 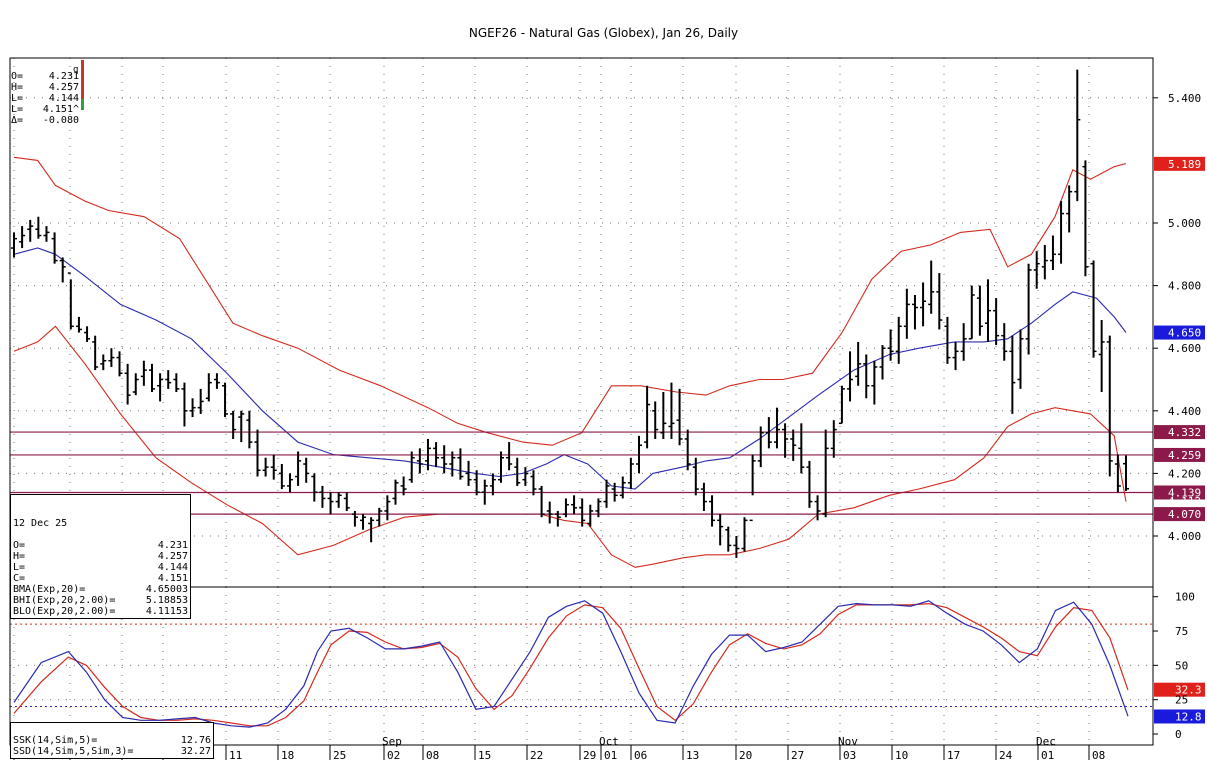 What do you see at coordinates (1047, 755) in the screenshot?
I see `x-tick-label: 01` at bounding box center [1047, 755].